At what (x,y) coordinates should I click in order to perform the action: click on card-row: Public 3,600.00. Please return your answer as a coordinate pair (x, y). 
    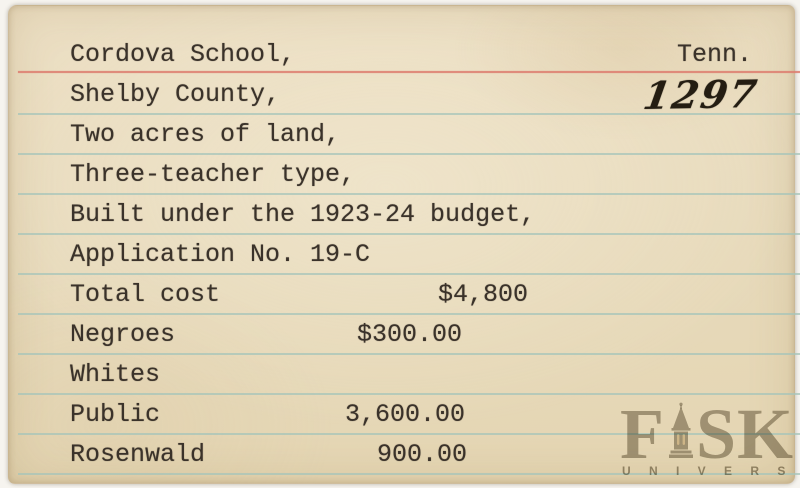
    Looking at the image, I should click on (400, 414).